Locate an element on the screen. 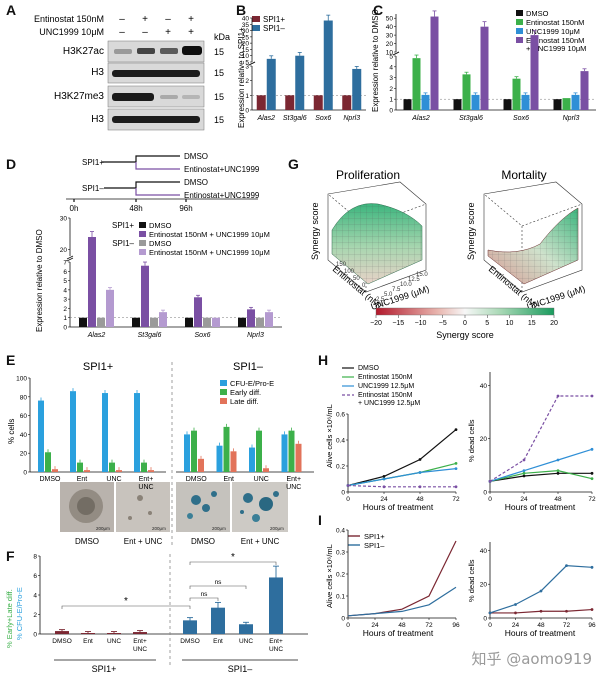 This screenshot has height=677, width=600. b-gene-label-nprl3: Nprl3 is located at coordinates (351, 118).